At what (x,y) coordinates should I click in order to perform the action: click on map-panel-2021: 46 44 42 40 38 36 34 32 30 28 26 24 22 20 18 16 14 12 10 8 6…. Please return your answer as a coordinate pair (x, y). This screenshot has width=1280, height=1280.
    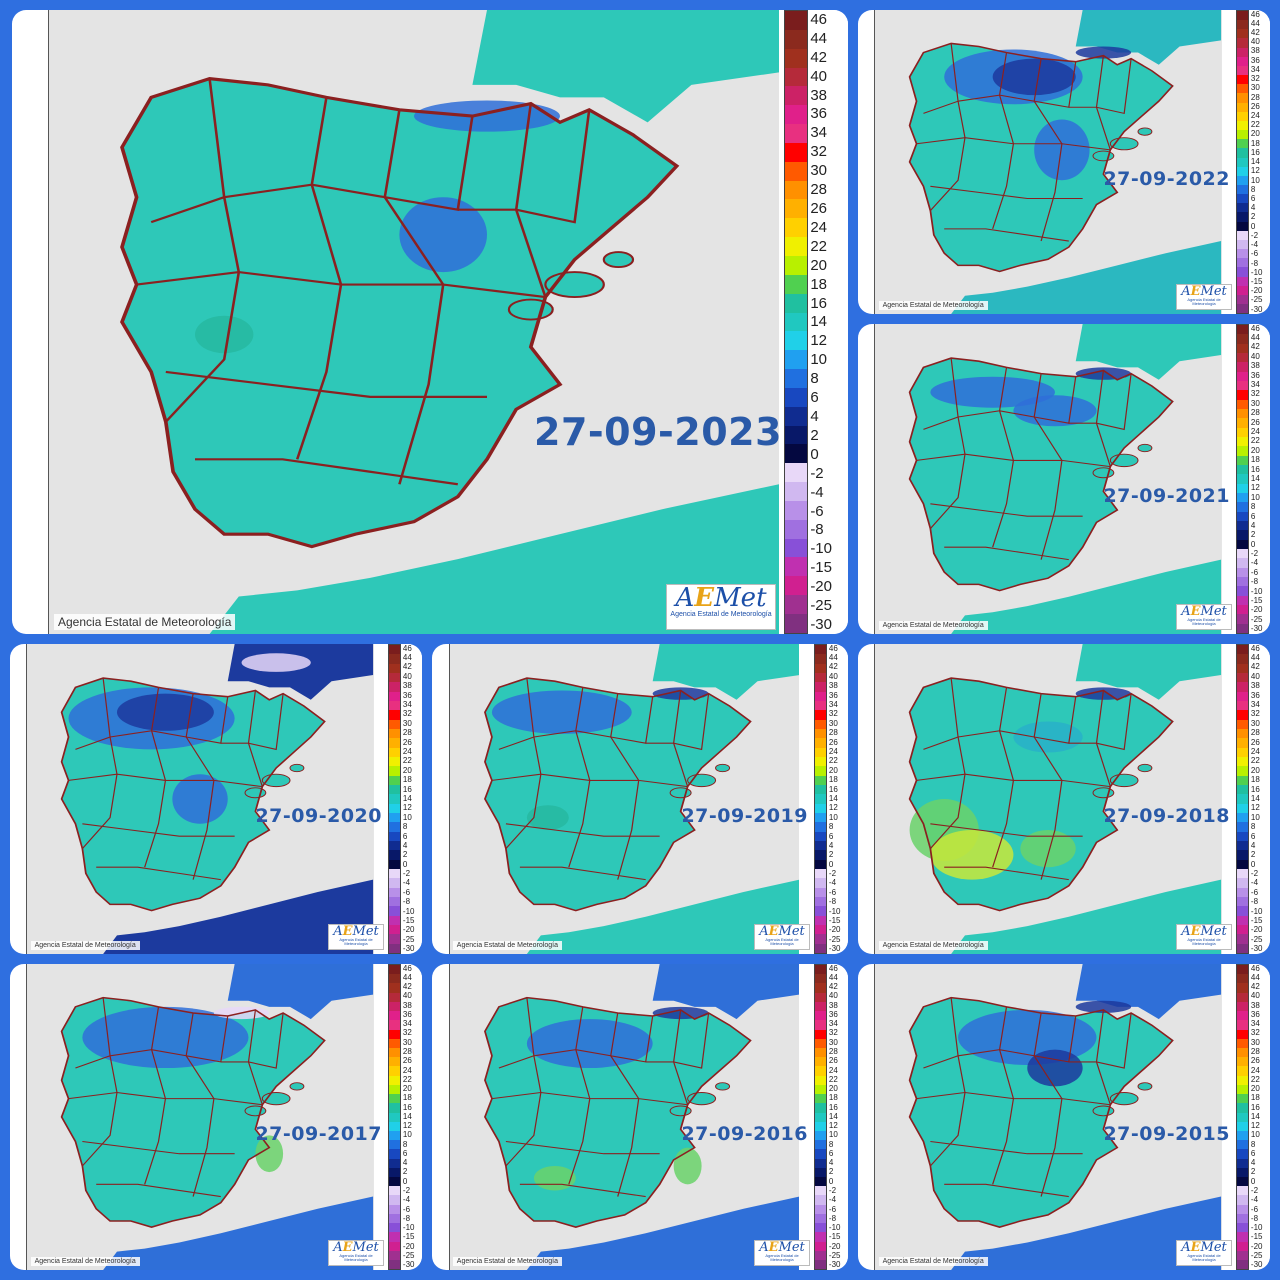
    Looking at the image, I should click on (1064, 479).